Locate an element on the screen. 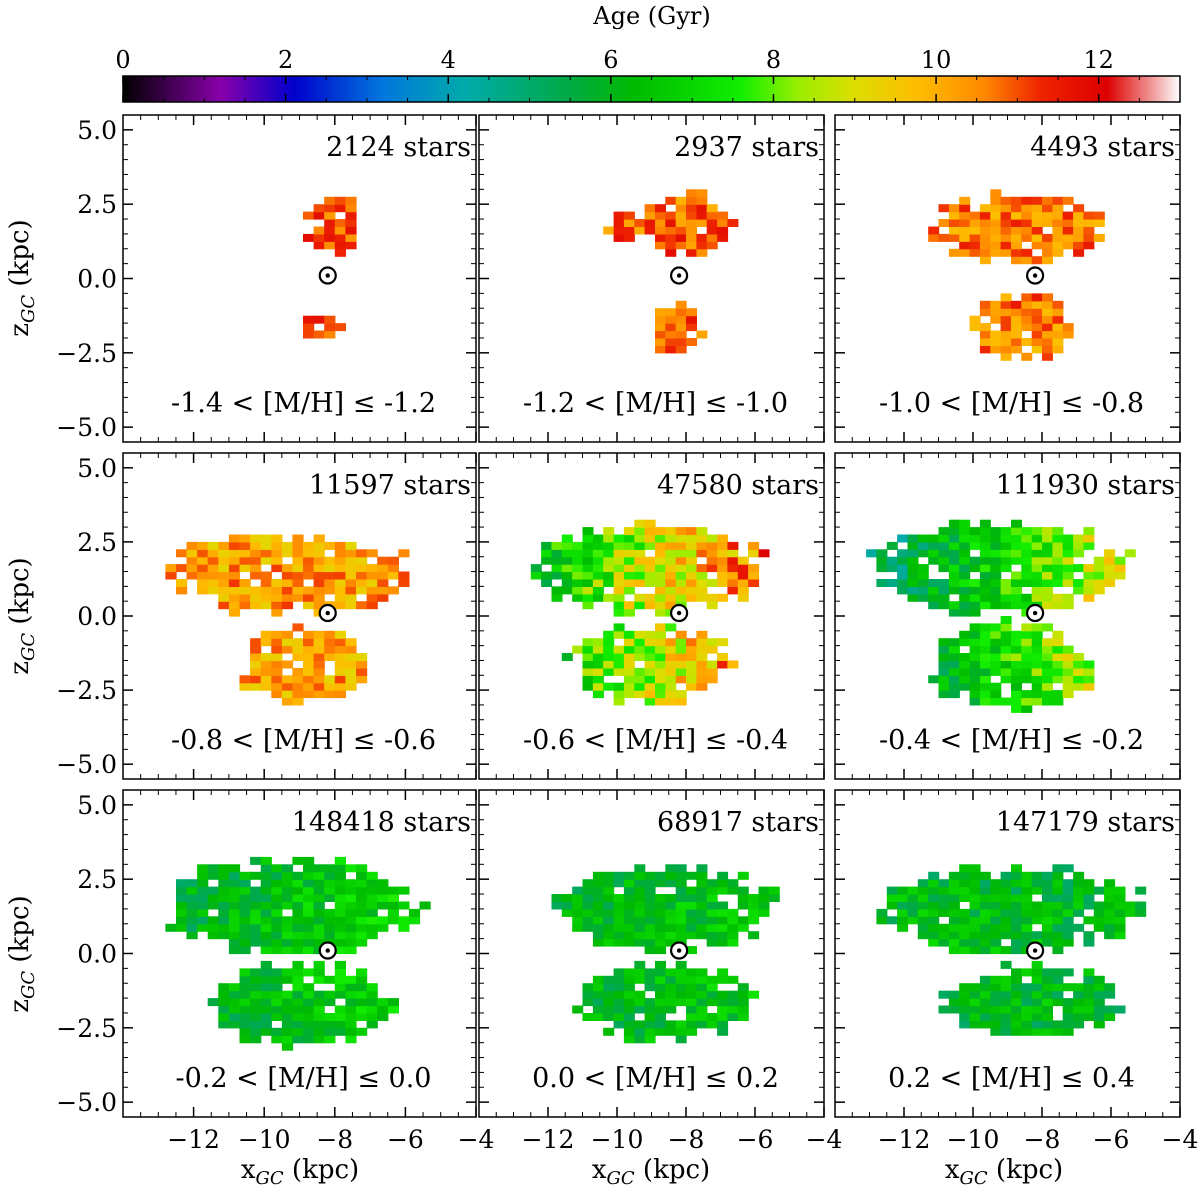 Image resolution: width=1200 pixels, height=1191 pixels. y-tick-label: 5.0 is located at coordinates (97, 130).